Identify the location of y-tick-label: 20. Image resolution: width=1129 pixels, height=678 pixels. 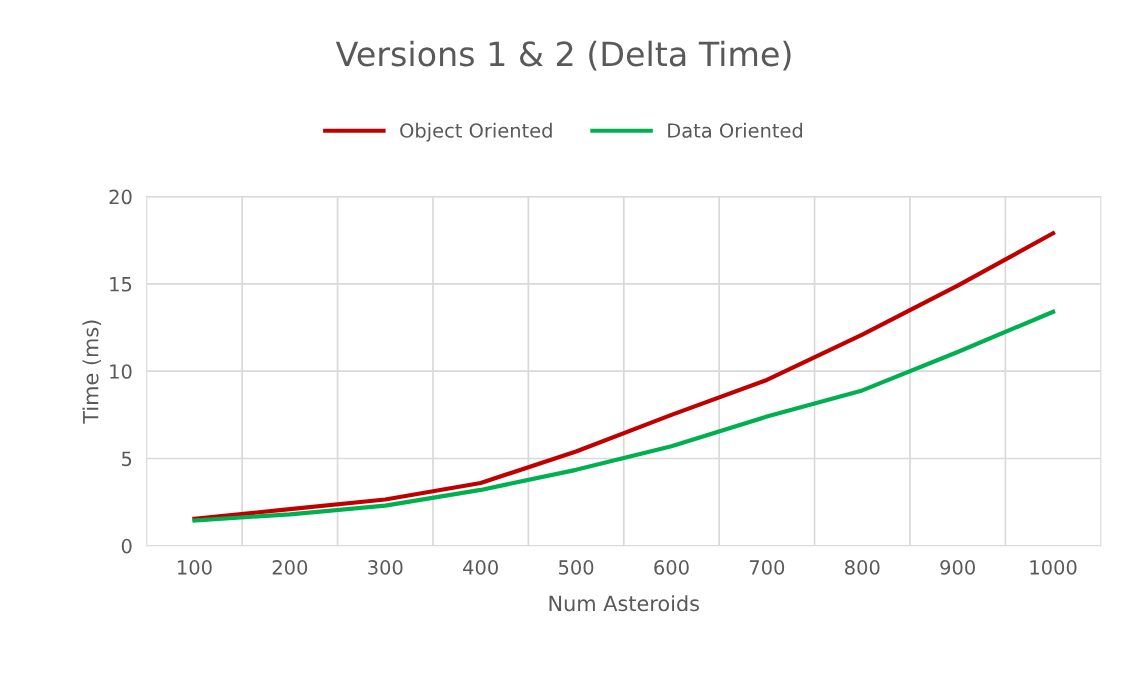
(120, 197).